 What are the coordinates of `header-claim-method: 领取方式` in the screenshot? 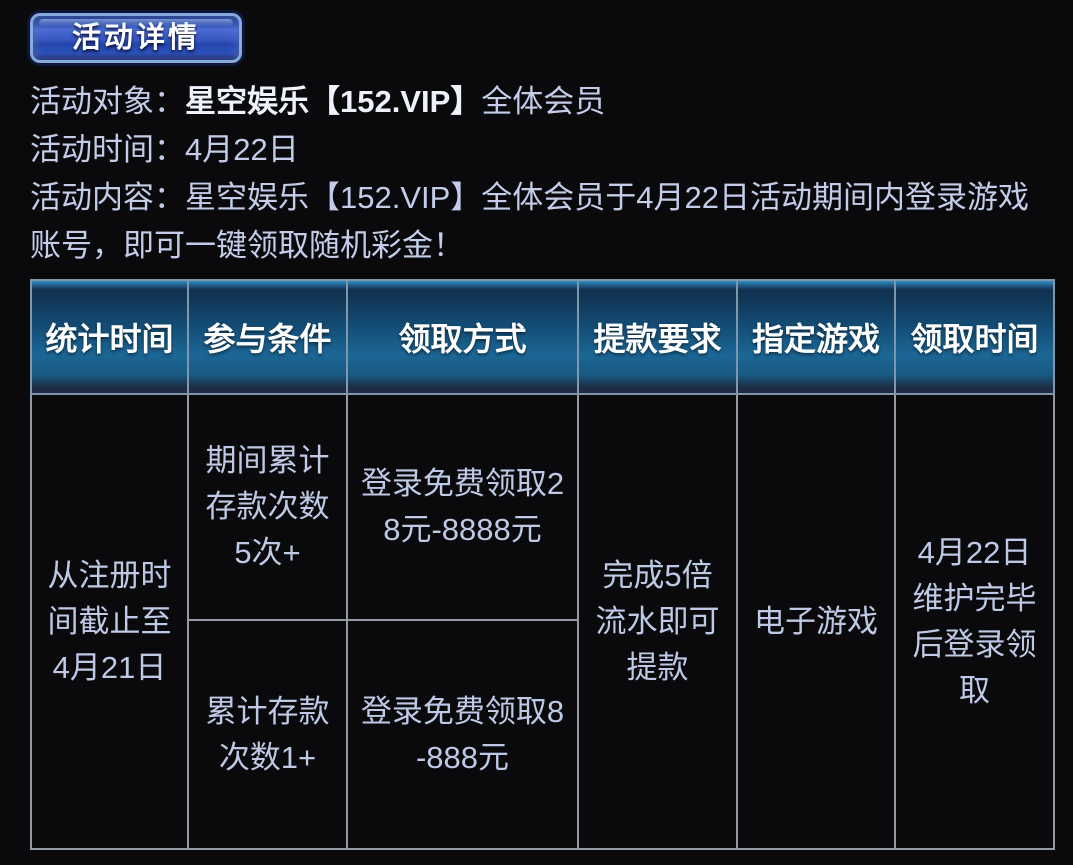 It's located at (462, 337).